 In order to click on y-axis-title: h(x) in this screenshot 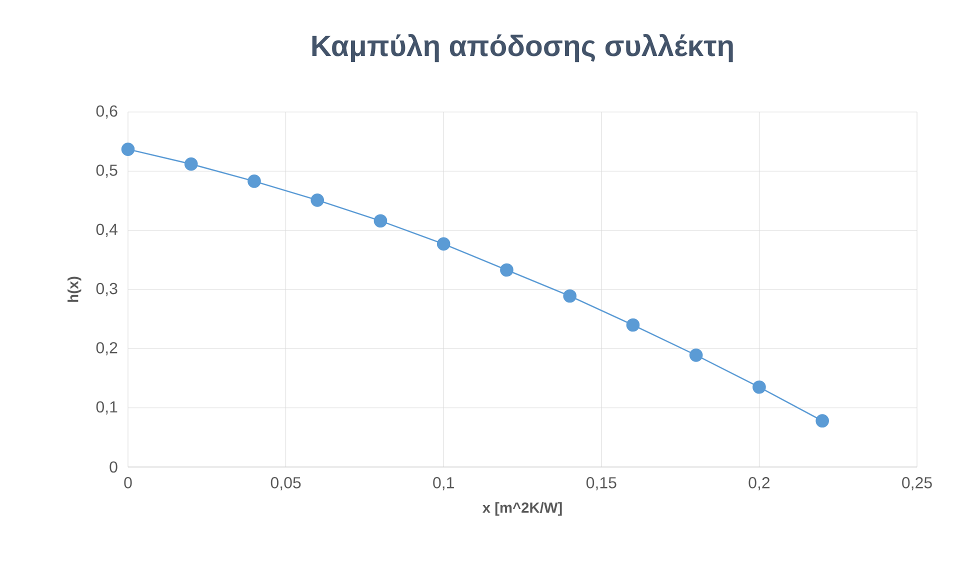, I will do `click(75, 289)`.